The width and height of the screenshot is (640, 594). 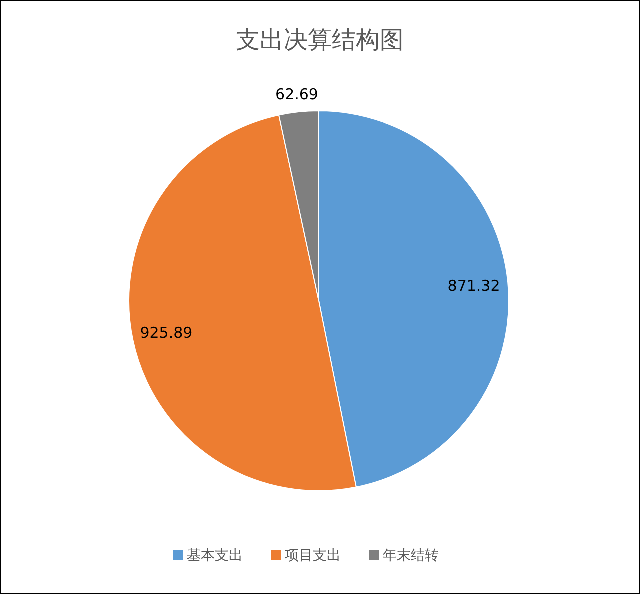 What do you see at coordinates (313, 556) in the screenshot?
I see `legend-label: 项目支出` at bounding box center [313, 556].